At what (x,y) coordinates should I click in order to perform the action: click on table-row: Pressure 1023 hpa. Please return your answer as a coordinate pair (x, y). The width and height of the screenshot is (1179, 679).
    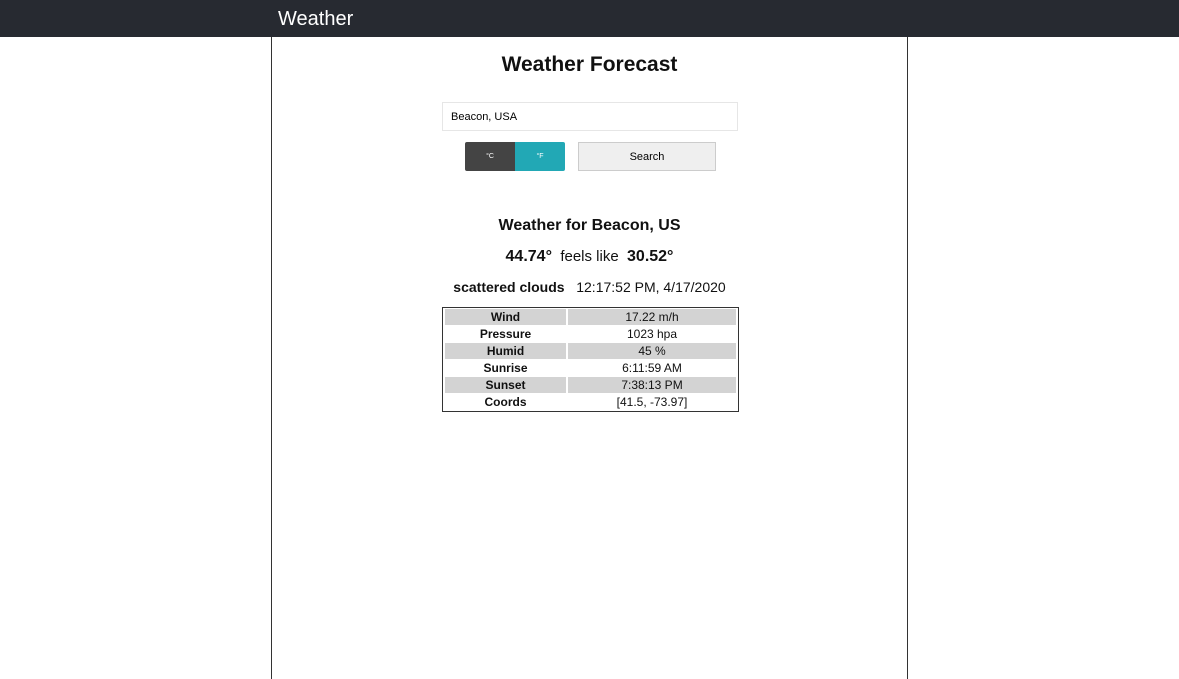
    Looking at the image, I should click on (590, 334).